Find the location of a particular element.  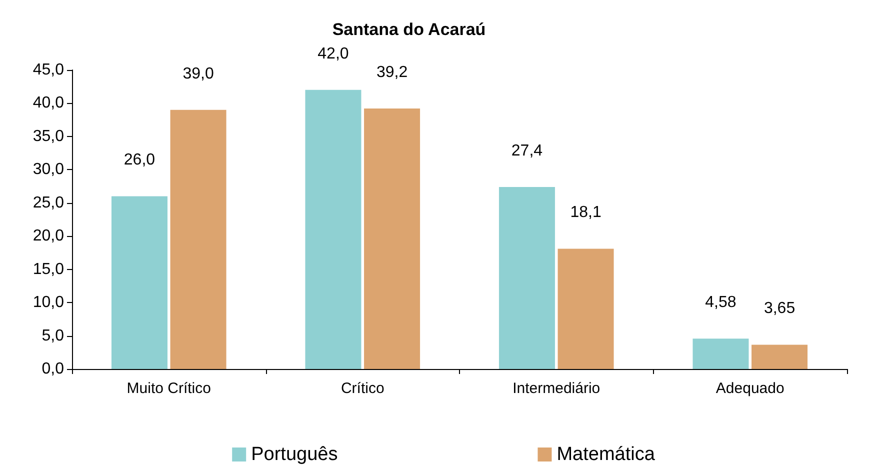

y-tick-label: 10,0 is located at coordinates (48, 303).